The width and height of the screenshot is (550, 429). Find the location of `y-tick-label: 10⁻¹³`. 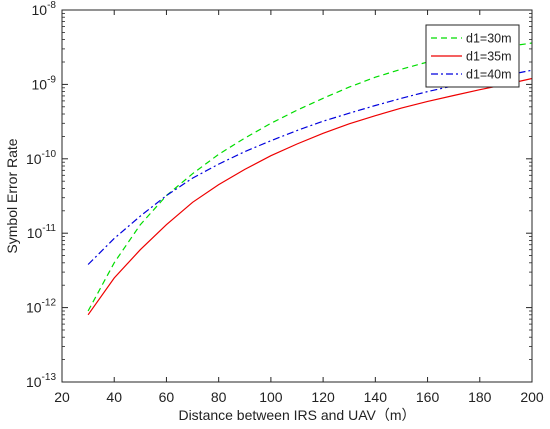

y-tick-label: 10⁻¹³ is located at coordinates (41, 381).